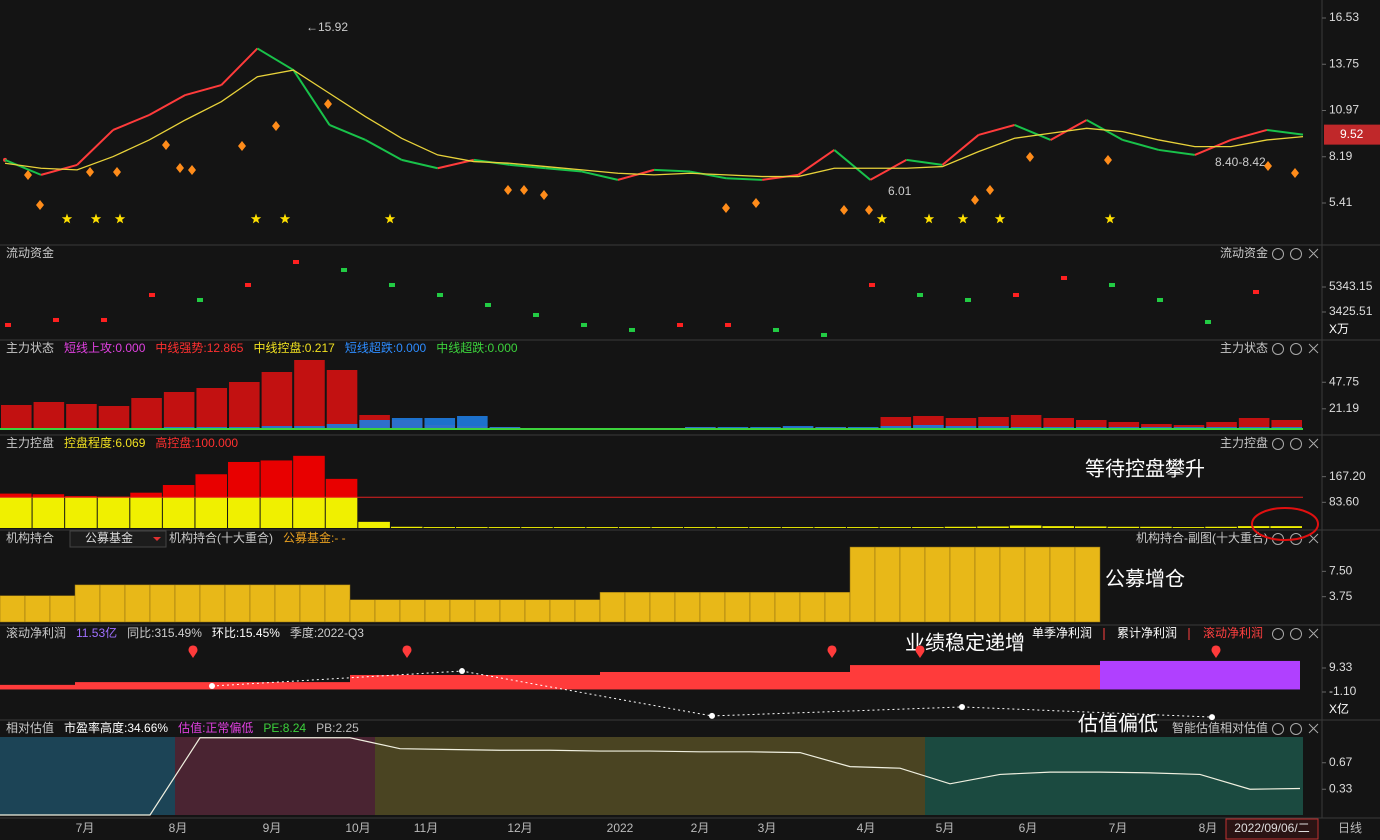 The height and width of the screenshot is (840, 1380). I want to click on period-button: 日线, so click(1350, 828).